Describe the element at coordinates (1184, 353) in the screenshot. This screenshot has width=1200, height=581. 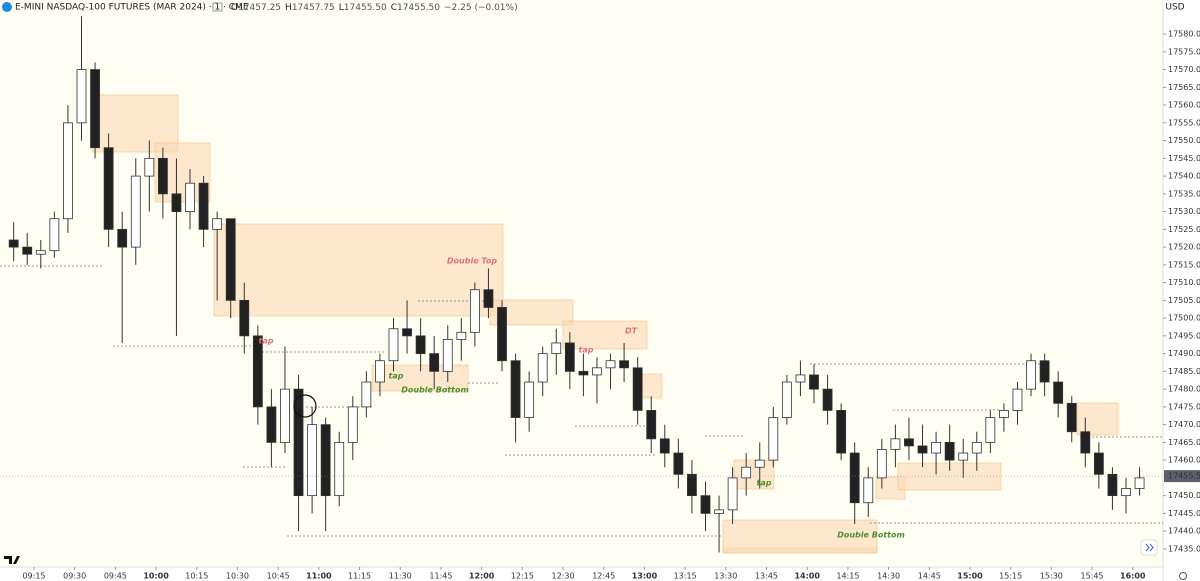
I see `y-tick-label: 17490.00` at that location.